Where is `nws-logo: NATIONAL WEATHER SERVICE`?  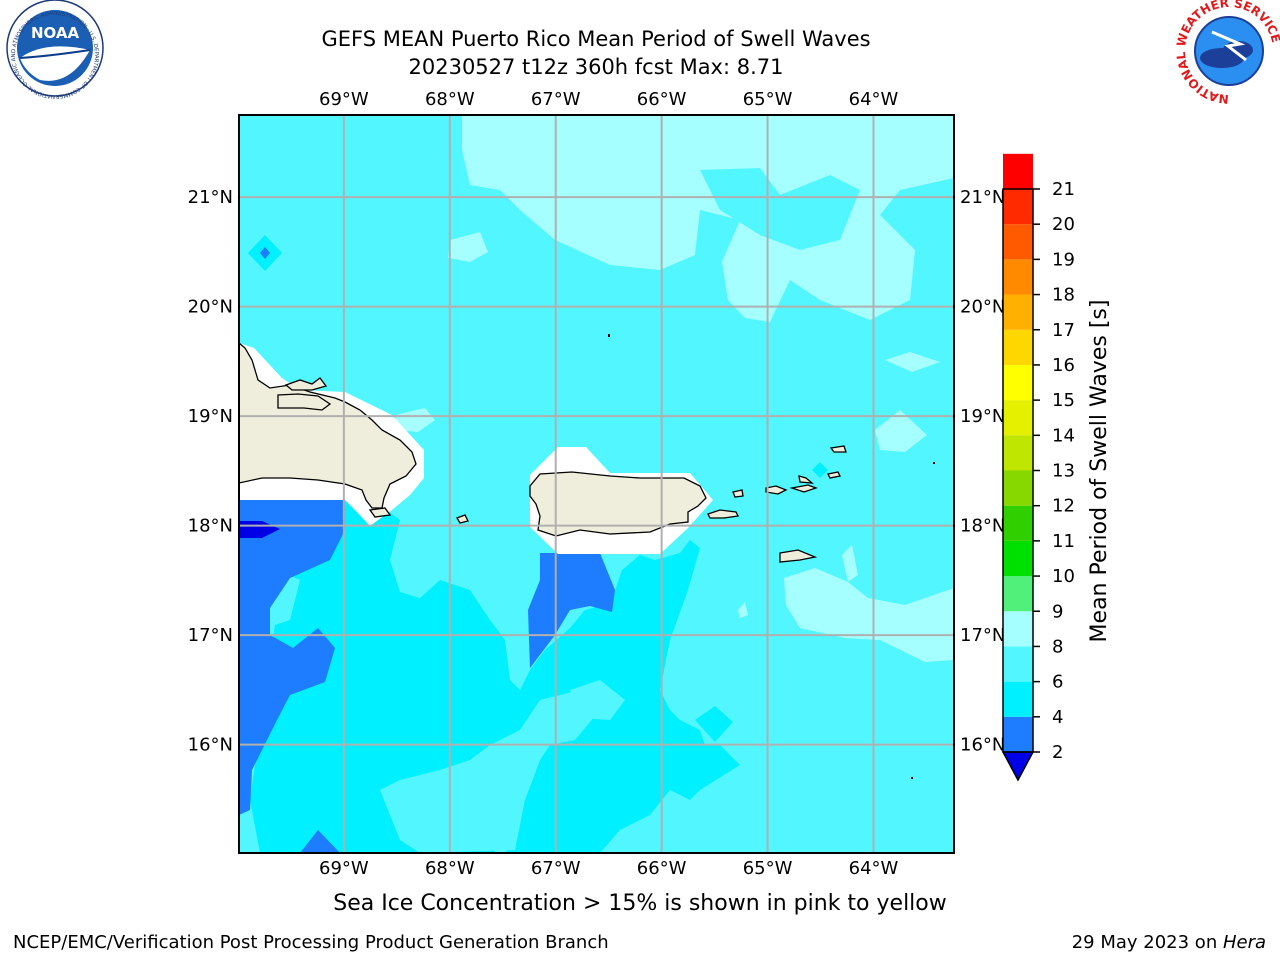 nws-logo: NATIONAL WEATHER SERVICE is located at coordinates (1227, 53).